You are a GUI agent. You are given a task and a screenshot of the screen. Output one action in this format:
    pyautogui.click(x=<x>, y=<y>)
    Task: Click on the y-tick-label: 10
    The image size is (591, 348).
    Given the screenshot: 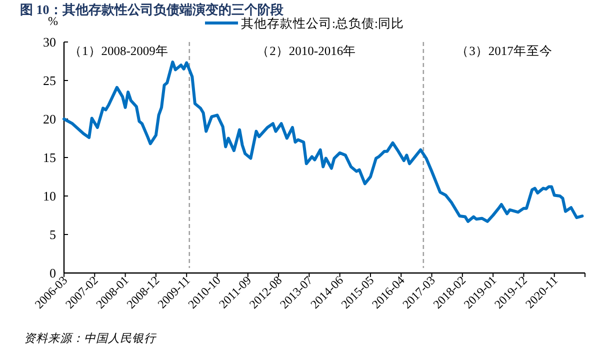 What is the action you would take?
    pyautogui.click(x=49, y=196)
    